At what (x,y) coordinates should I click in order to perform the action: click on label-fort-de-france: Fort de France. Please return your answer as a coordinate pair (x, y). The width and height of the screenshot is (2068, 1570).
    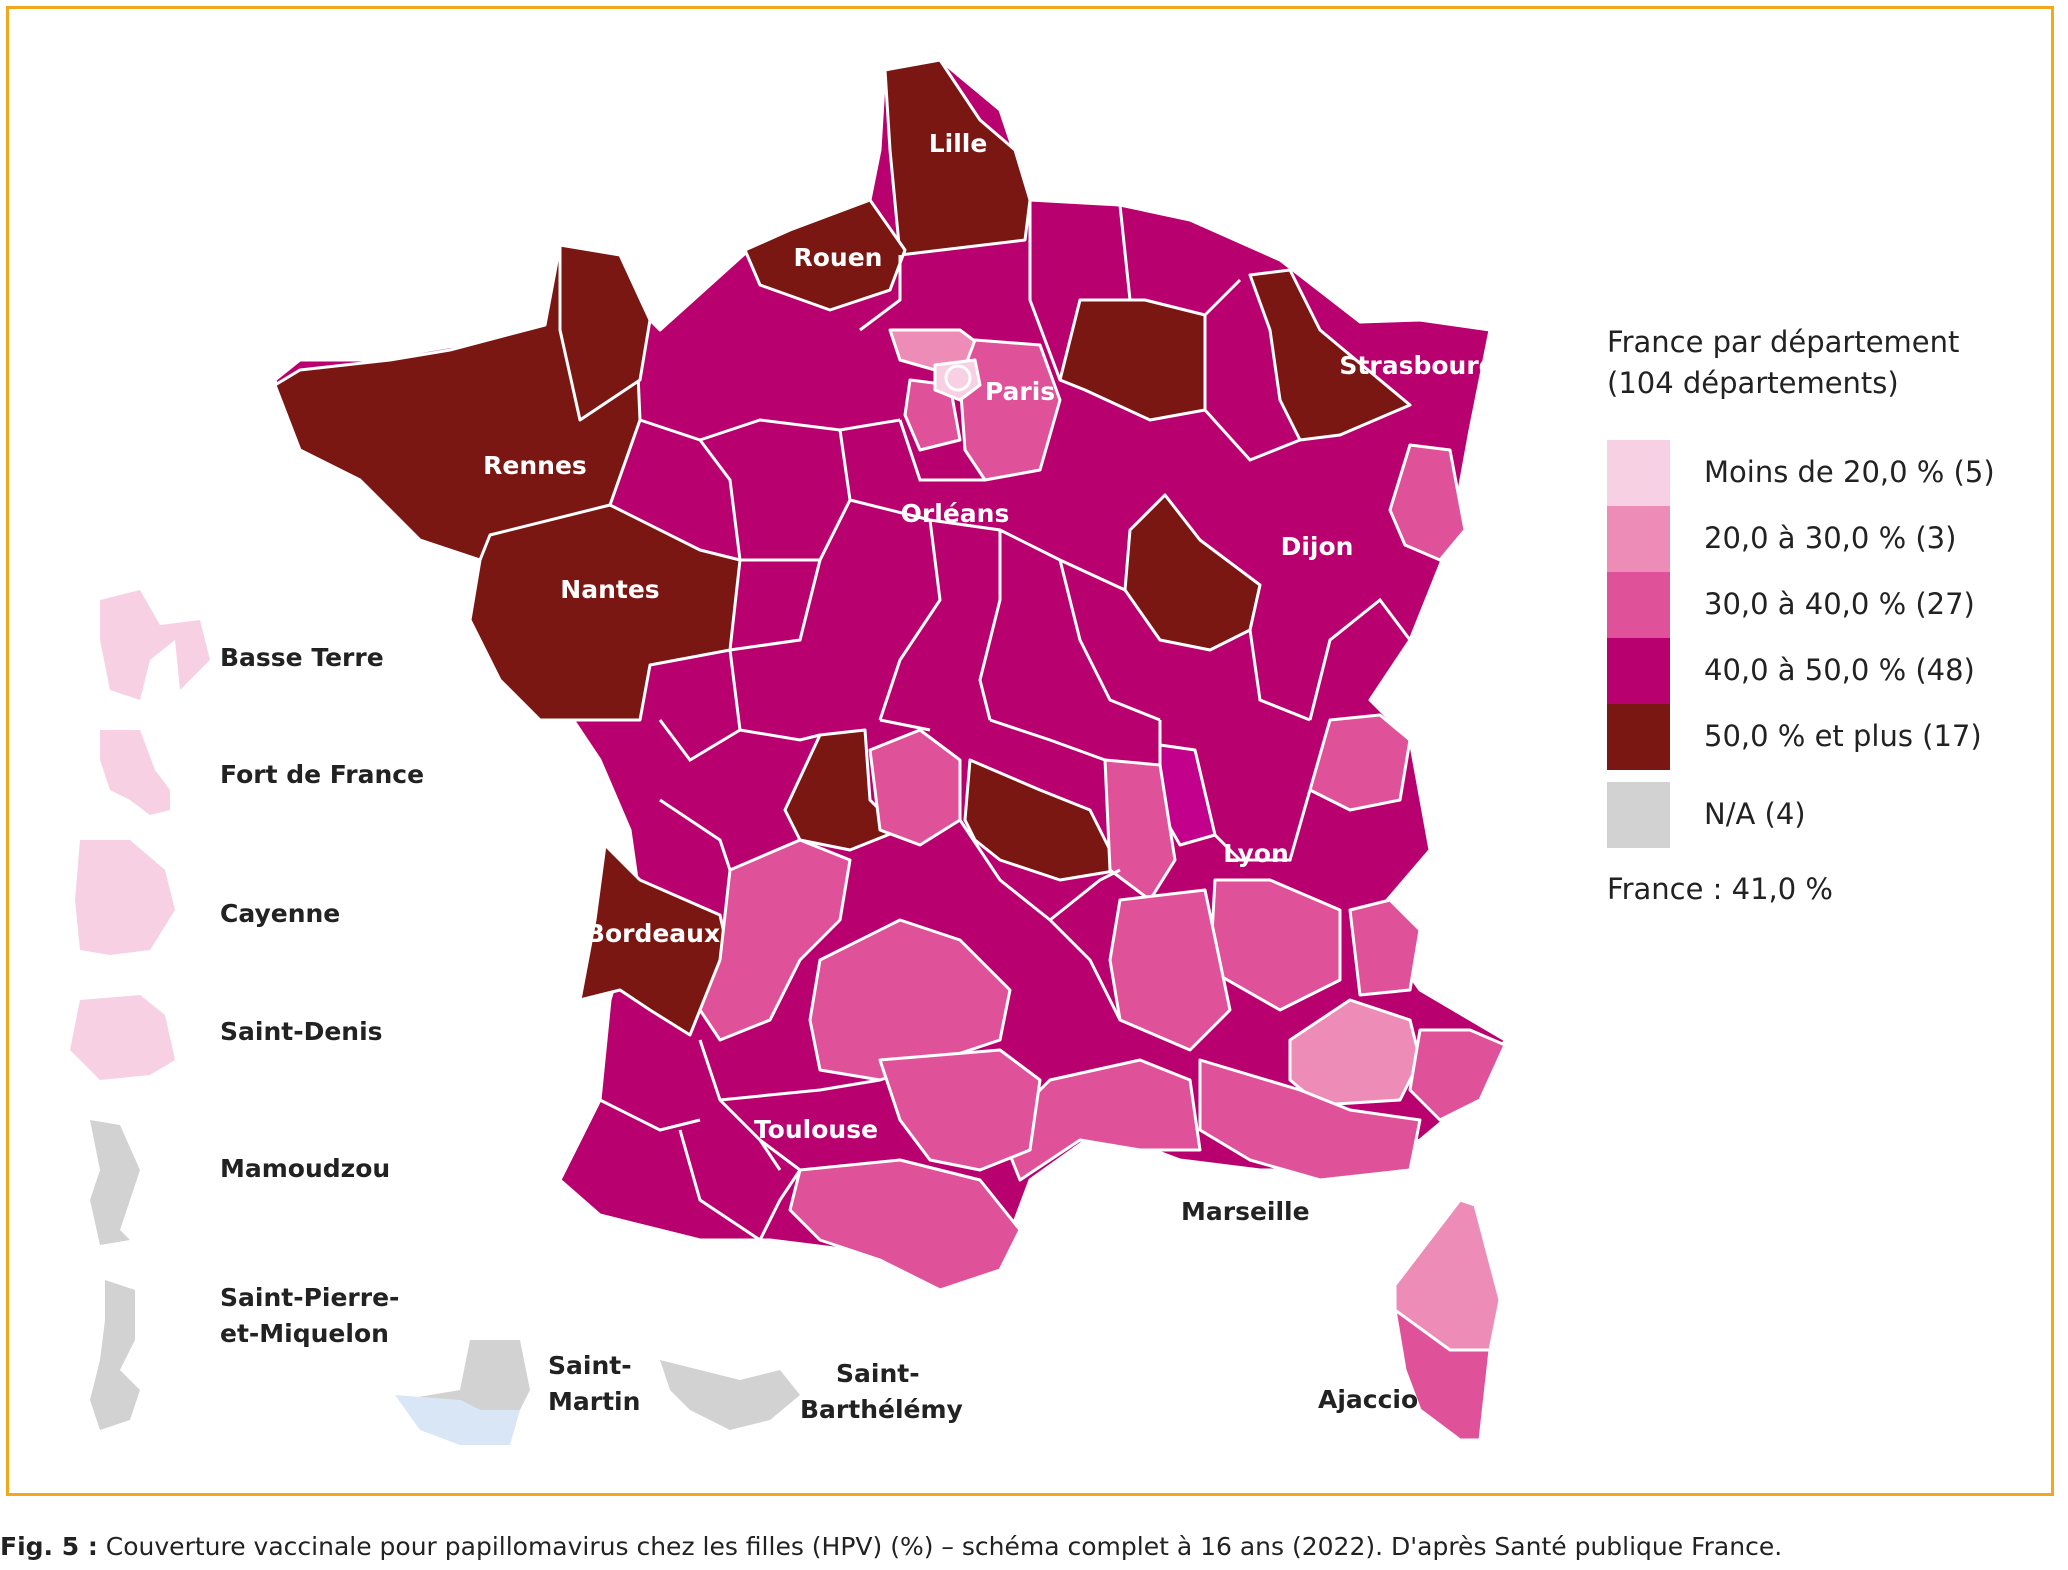
    Looking at the image, I should click on (322, 774).